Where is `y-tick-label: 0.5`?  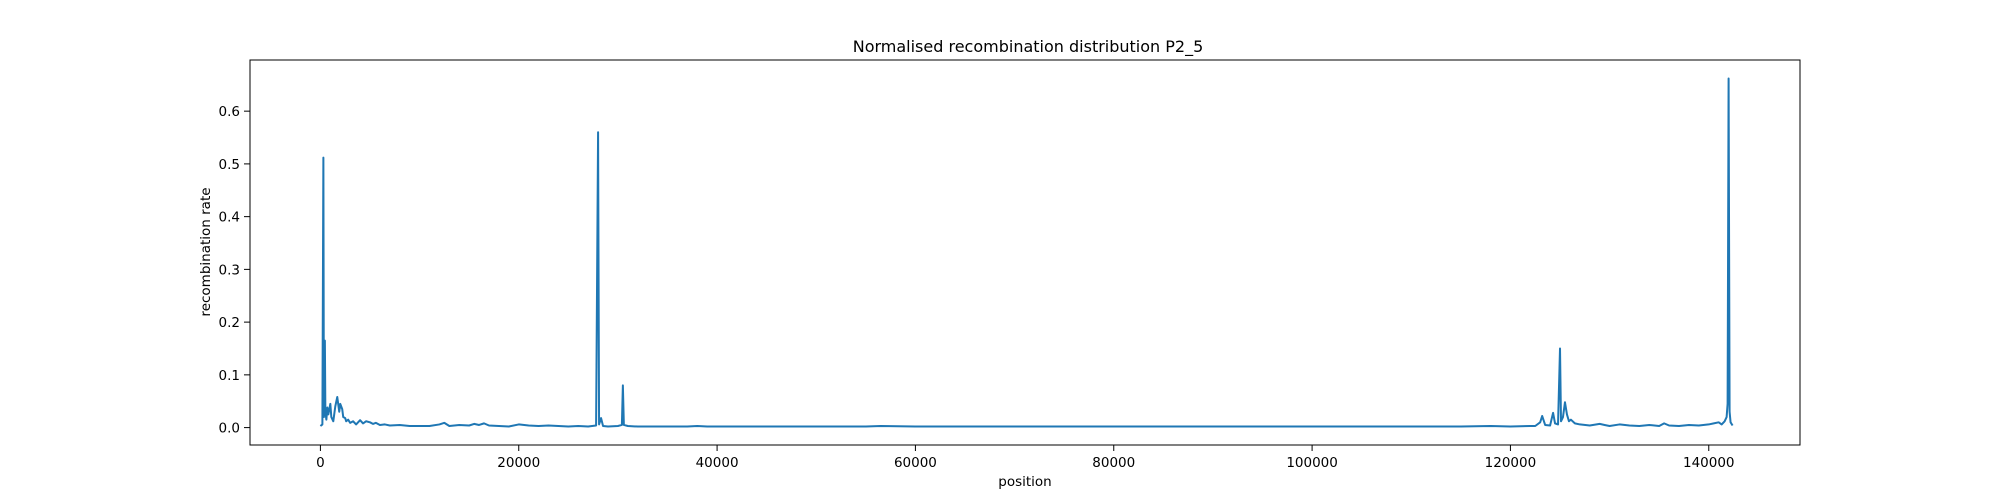 y-tick-label: 0.5 is located at coordinates (229, 165).